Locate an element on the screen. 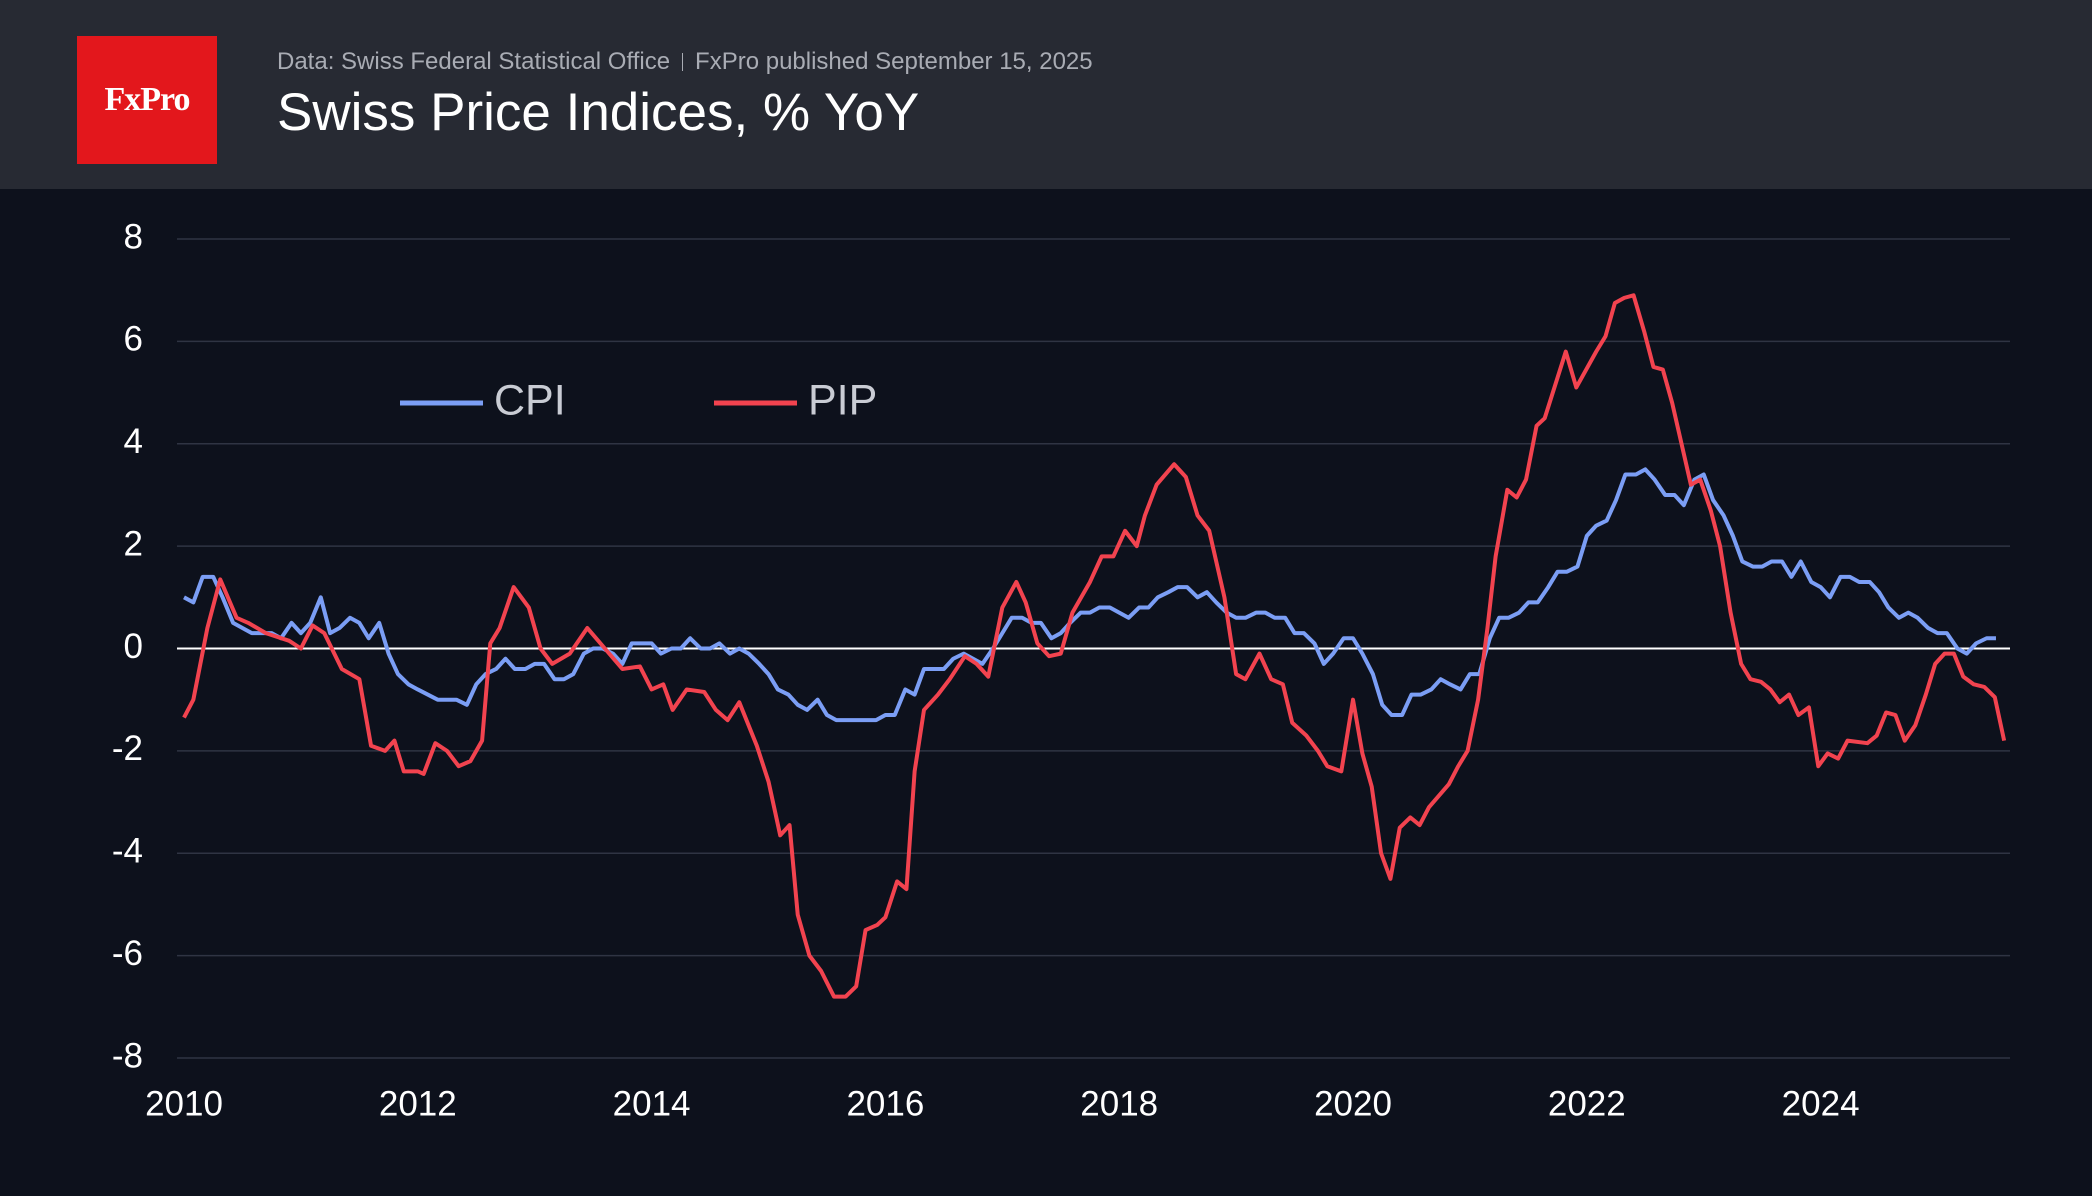 Image resolution: width=2092 pixels, height=1196 pixels. y-tick-label: 8 is located at coordinates (133, 236).